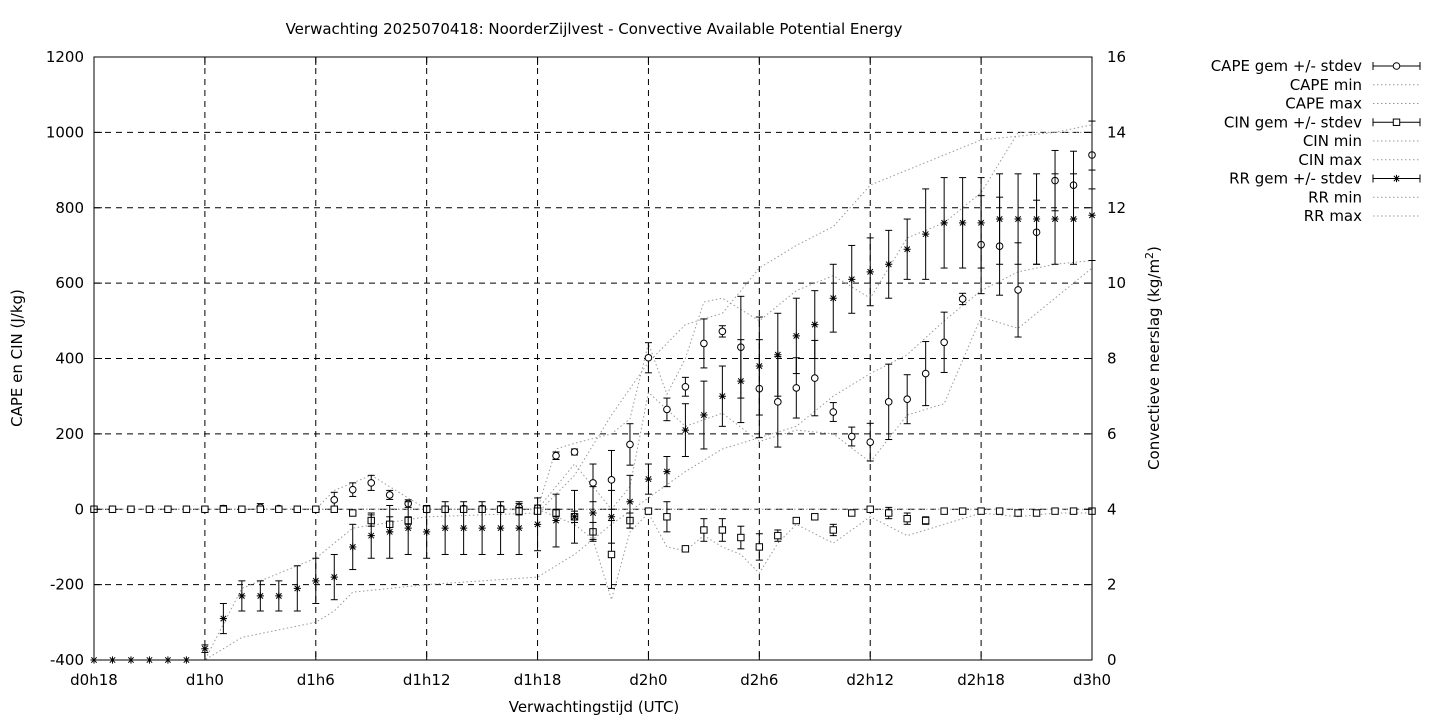 This screenshot has height=720, width=1440. I want to click on y-tick-label: 400, so click(69, 359).